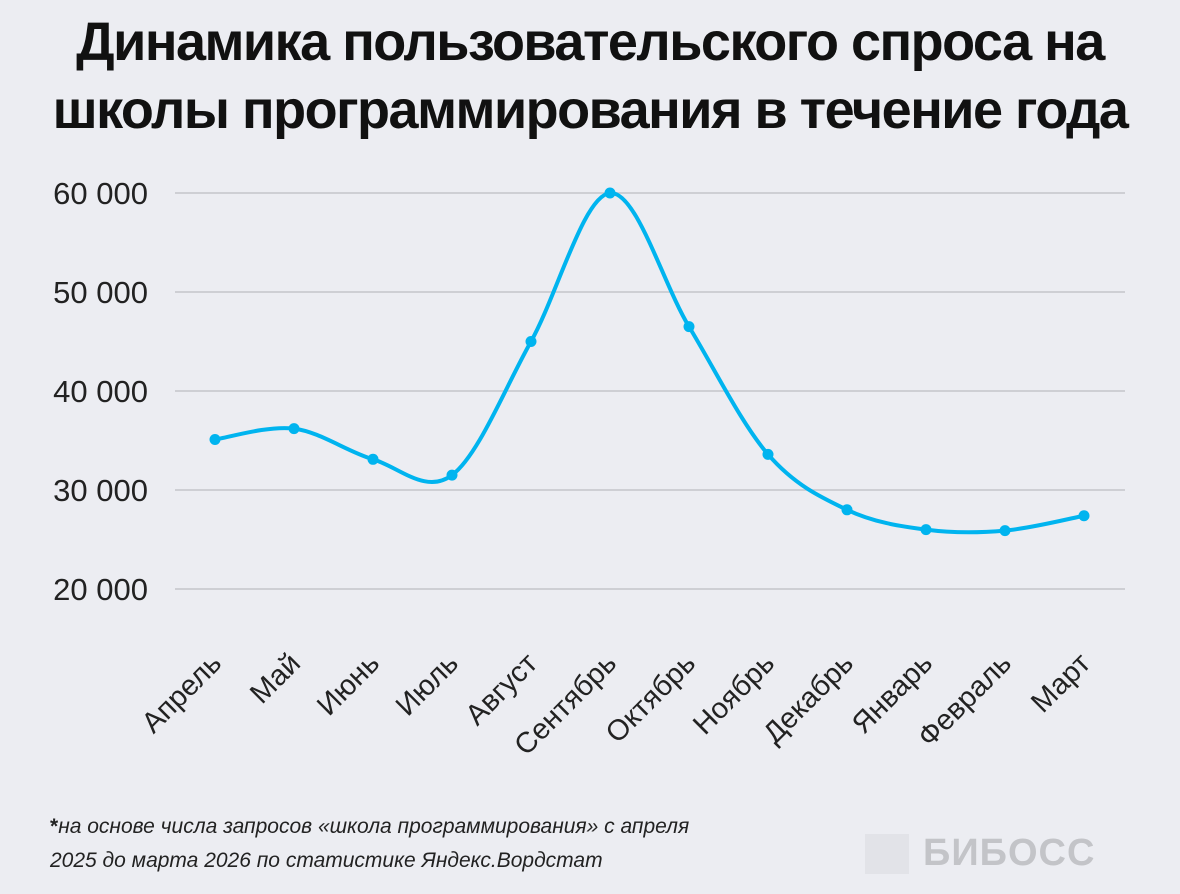 This screenshot has width=1180, height=894. Describe the element at coordinates (1061, 683) in the screenshot. I see `x-tick-label: Март` at that location.